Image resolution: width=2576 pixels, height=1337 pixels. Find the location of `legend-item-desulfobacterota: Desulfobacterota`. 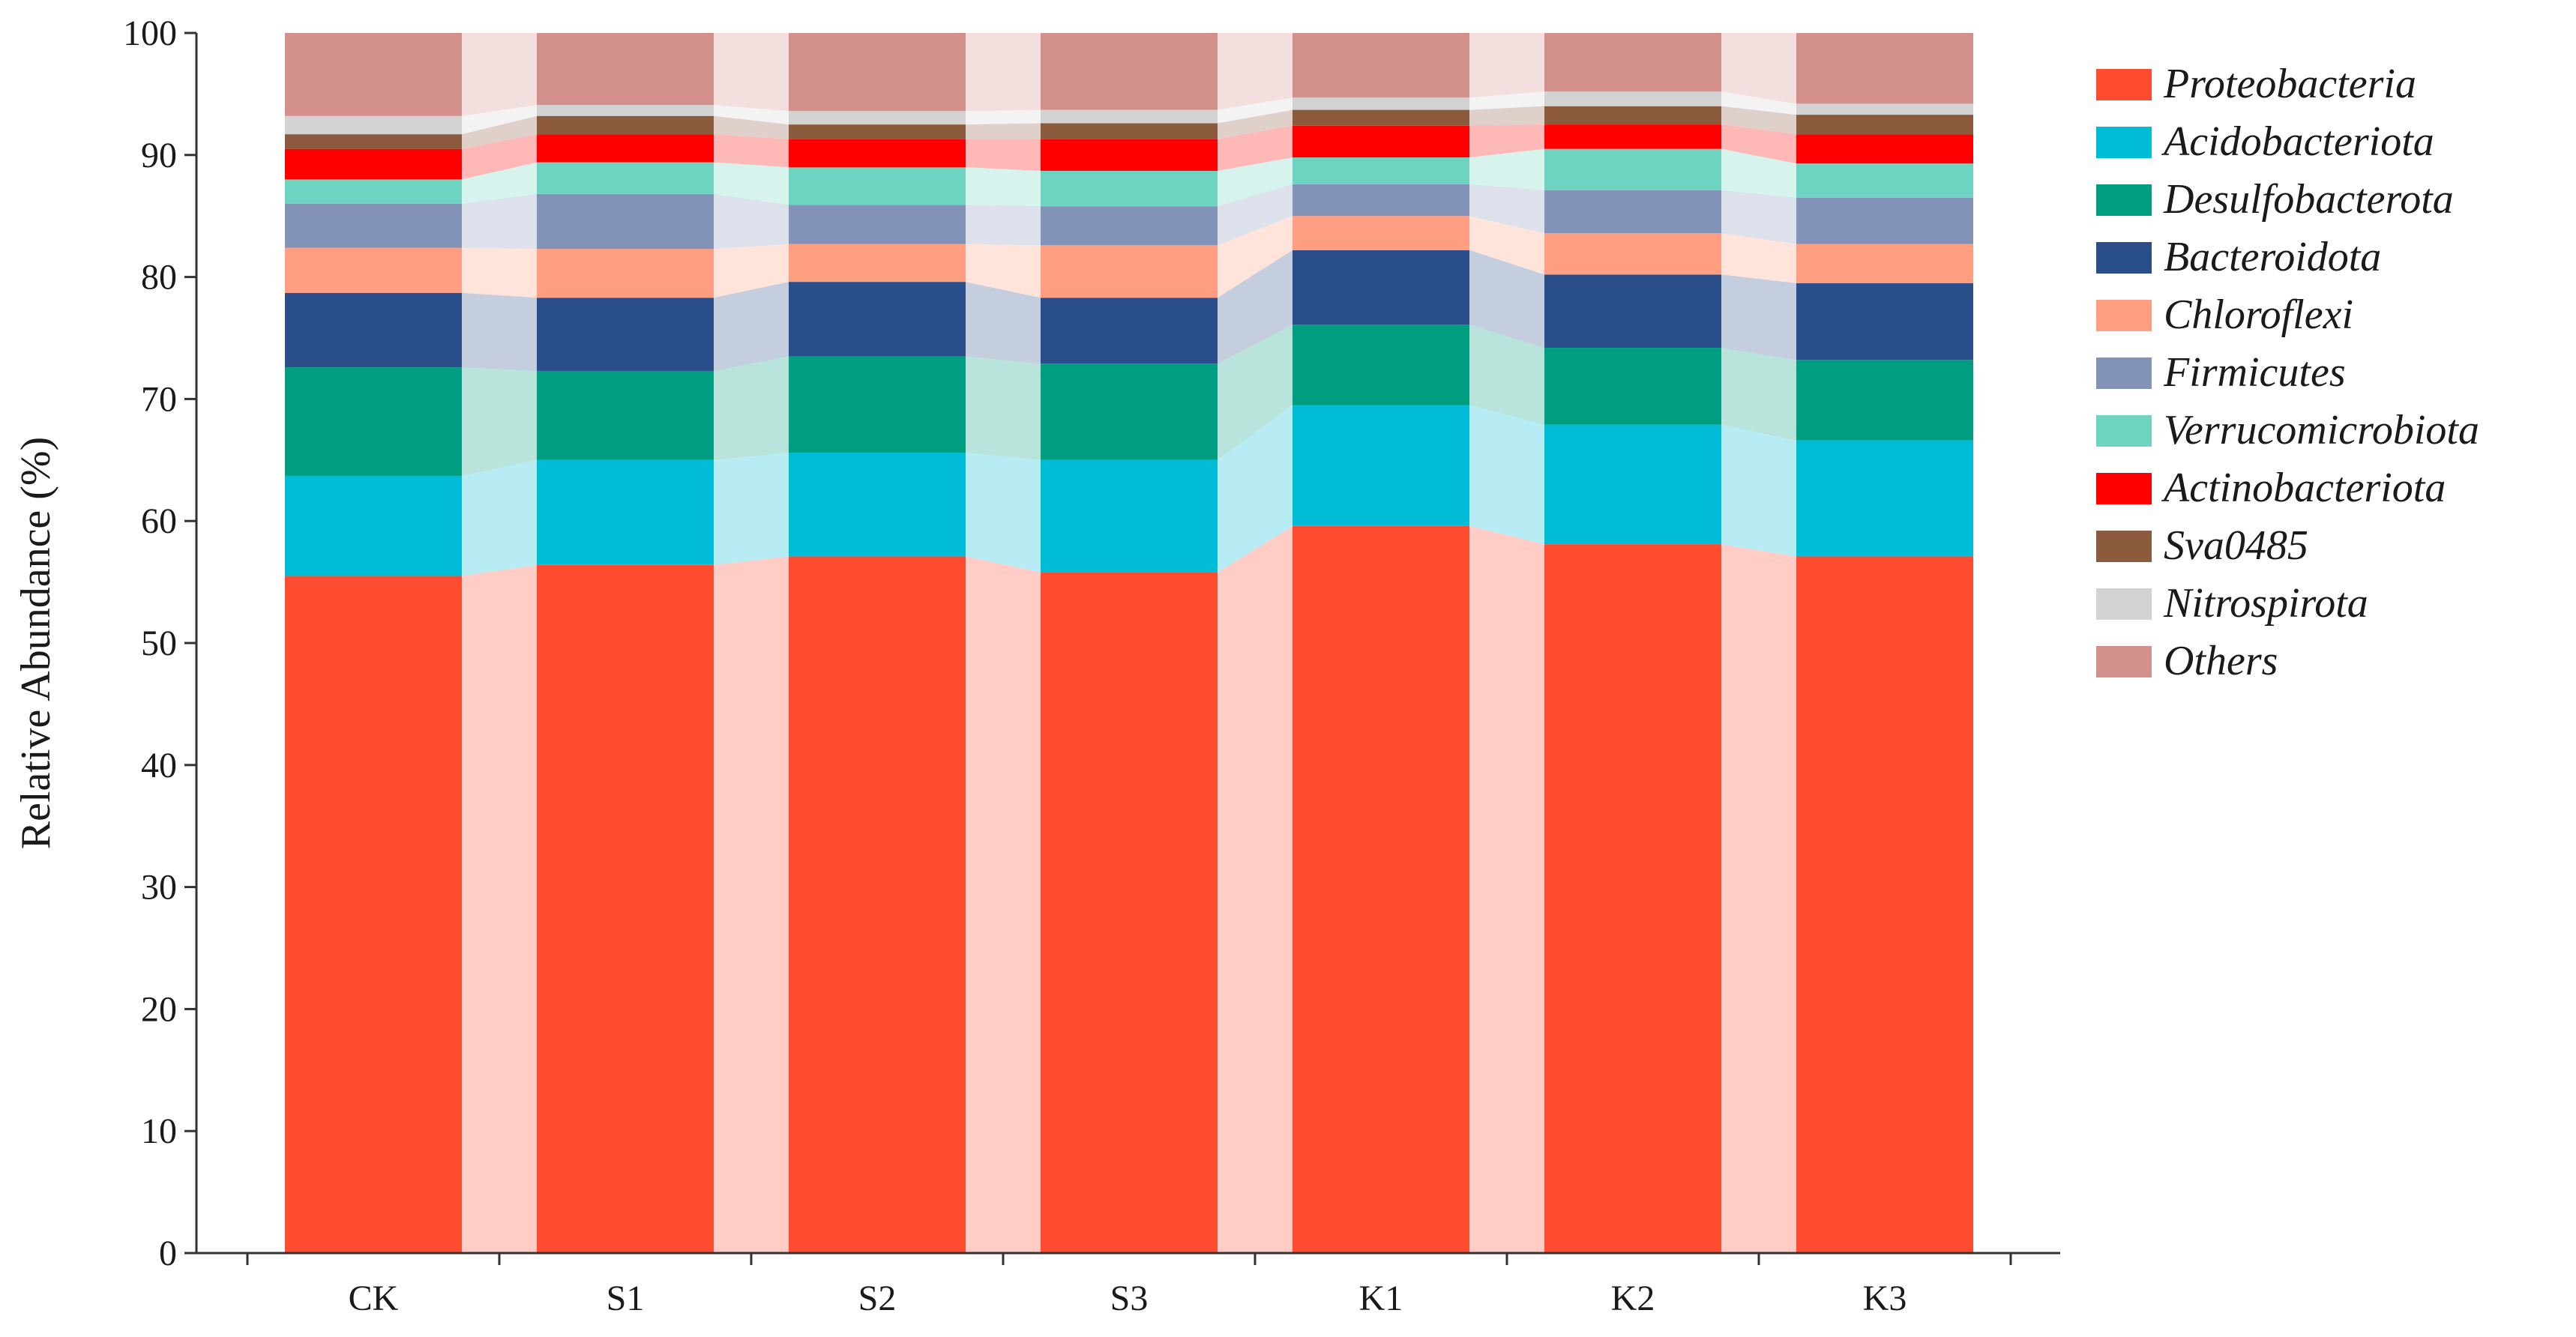

legend-item-desulfobacterota: Desulfobacterota is located at coordinates (2275, 199).